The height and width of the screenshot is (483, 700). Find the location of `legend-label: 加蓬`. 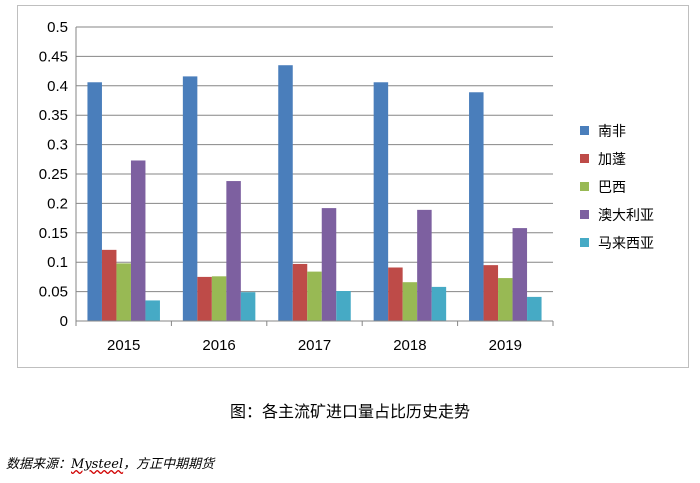

legend-label: 加蓬 is located at coordinates (612, 160).